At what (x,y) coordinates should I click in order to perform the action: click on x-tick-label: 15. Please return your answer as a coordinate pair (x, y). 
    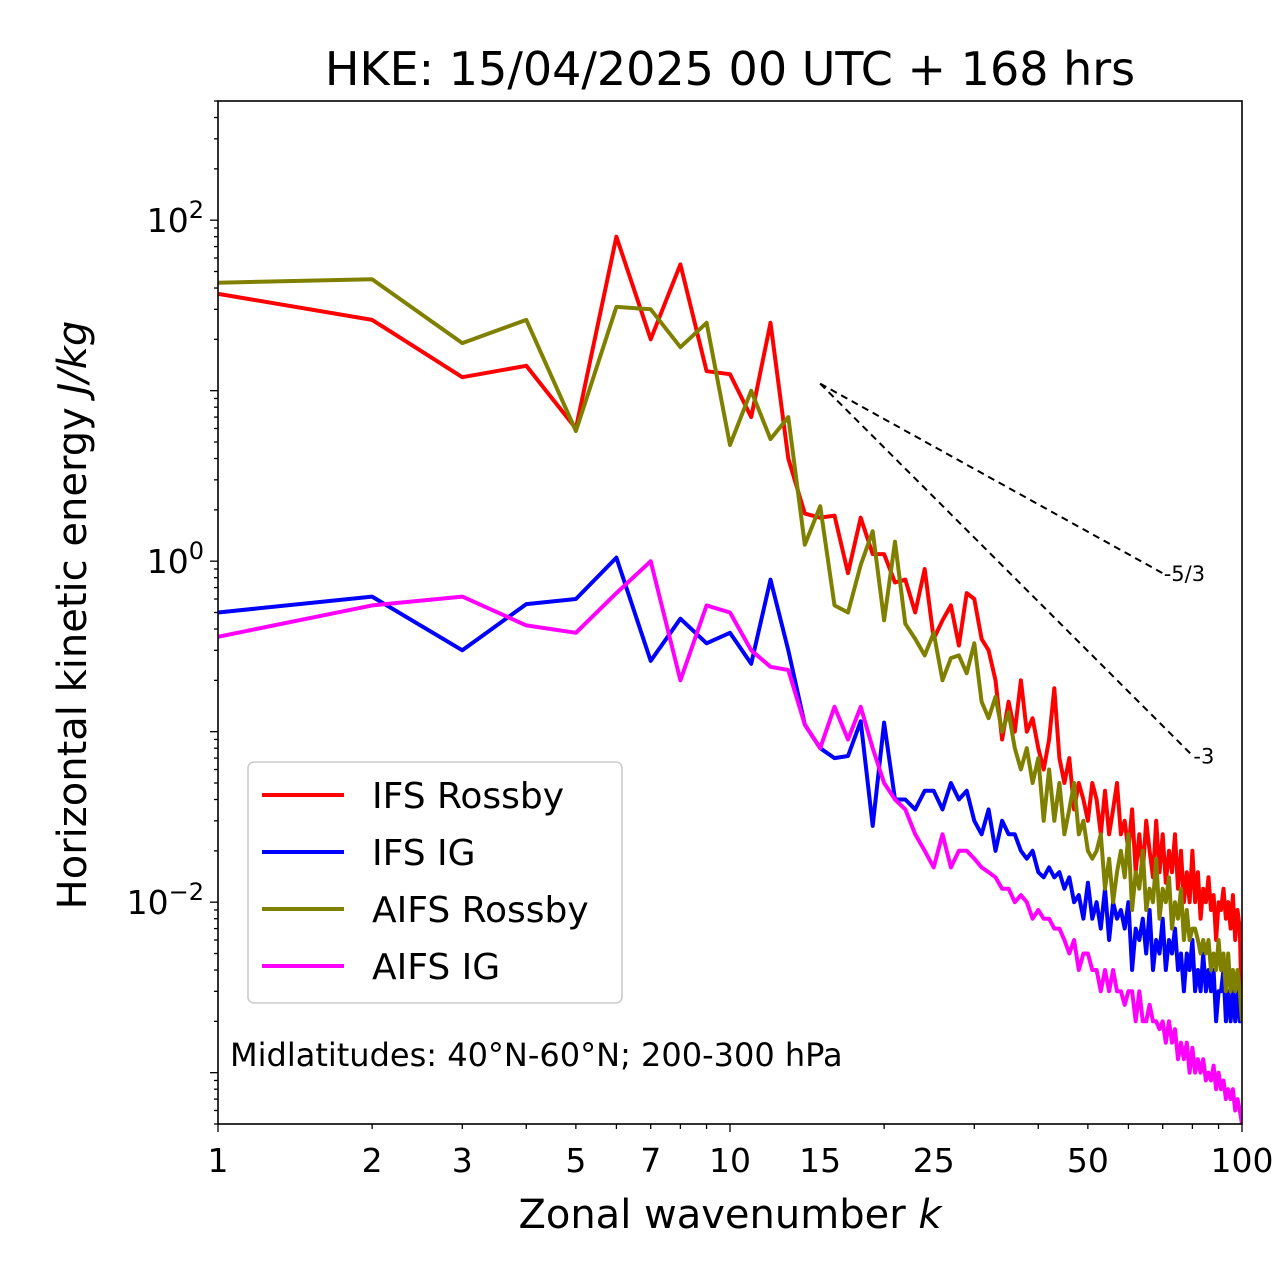
    Looking at the image, I should click on (820, 1160).